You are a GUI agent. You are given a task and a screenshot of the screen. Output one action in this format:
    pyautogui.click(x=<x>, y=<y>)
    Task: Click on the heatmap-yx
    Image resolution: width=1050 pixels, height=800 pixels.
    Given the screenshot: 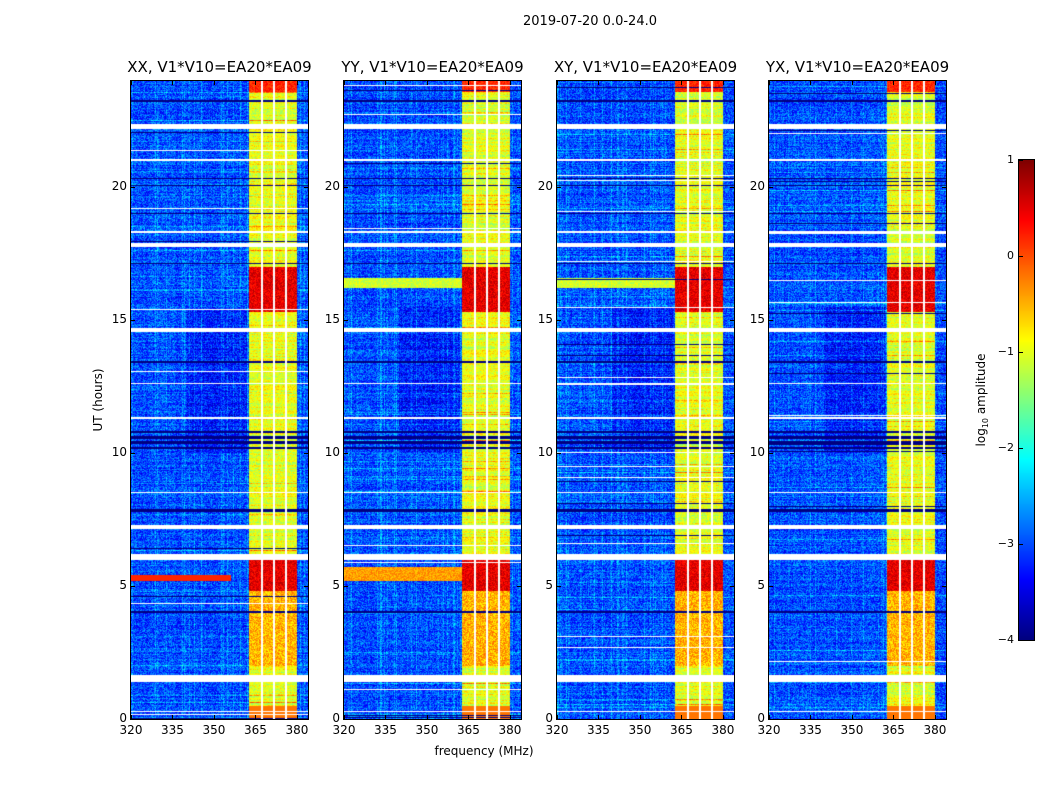 What is the action you would take?
    pyautogui.click(x=857, y=400)
    